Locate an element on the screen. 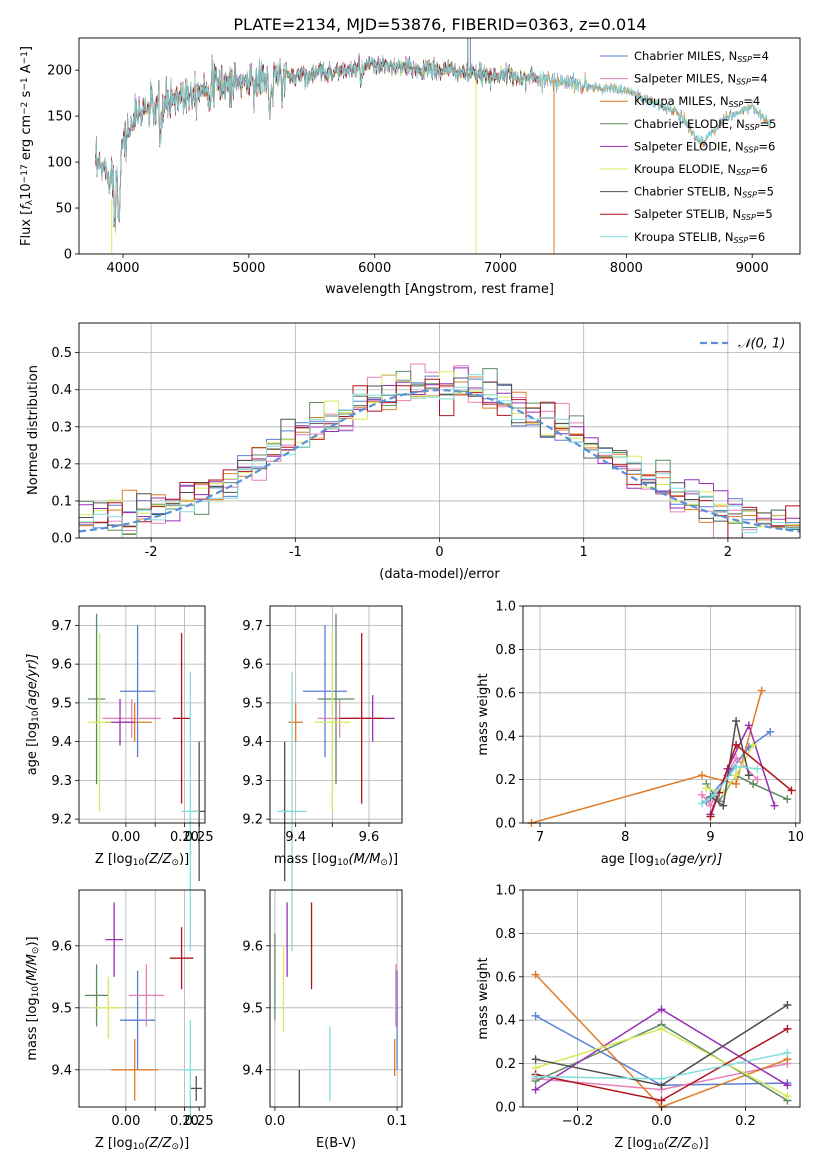 The width and height of the screenshot is (819, 1170). x-axis-label: wavelength [Angstrom, rest frame] is located at coordinates (439, 289).